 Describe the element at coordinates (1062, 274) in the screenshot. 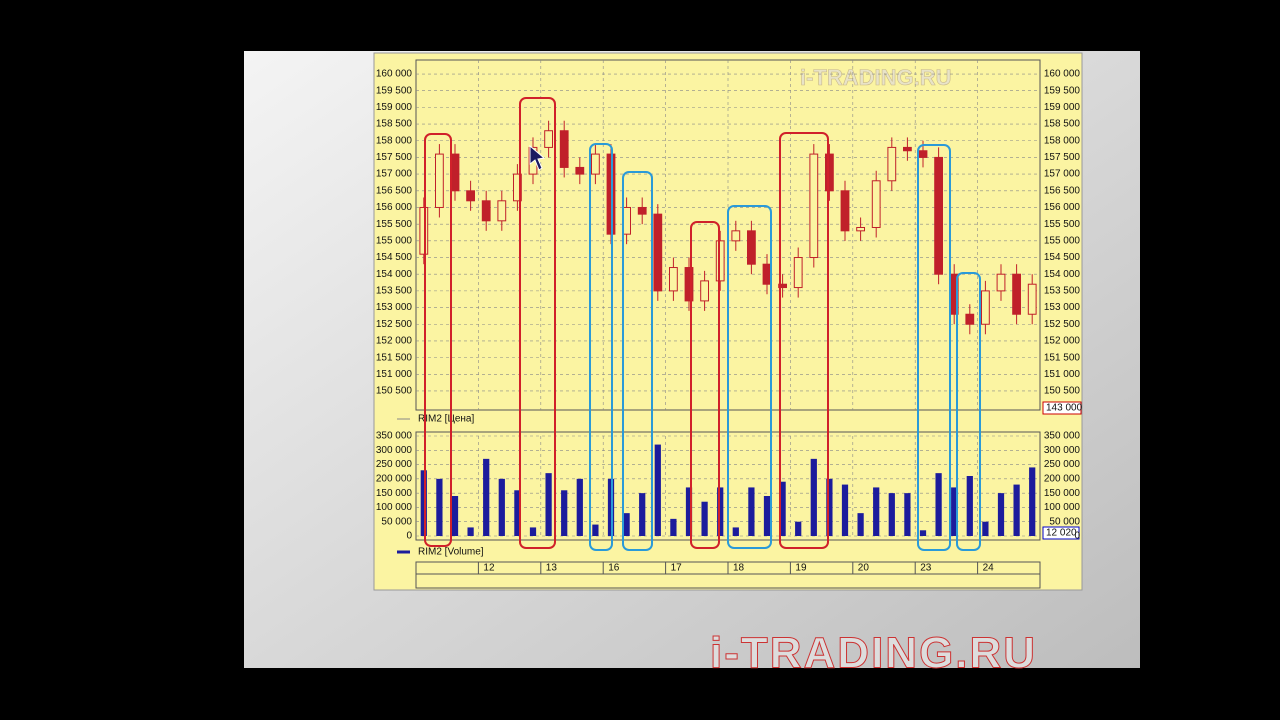

I see `y-tick-label-right: 154 000` at that location.